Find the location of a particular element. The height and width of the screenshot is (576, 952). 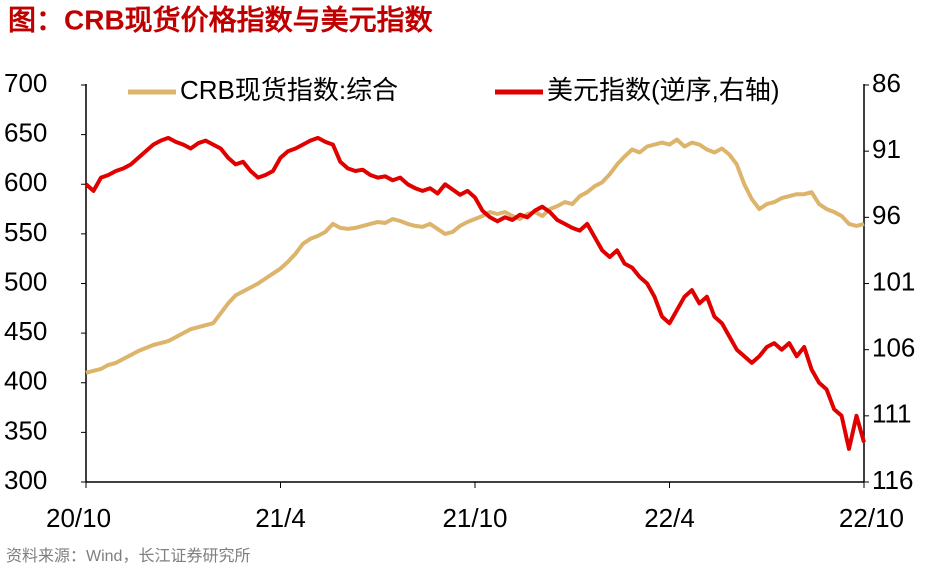

y-tick-label: 350 is located at coordinates (25, 430).